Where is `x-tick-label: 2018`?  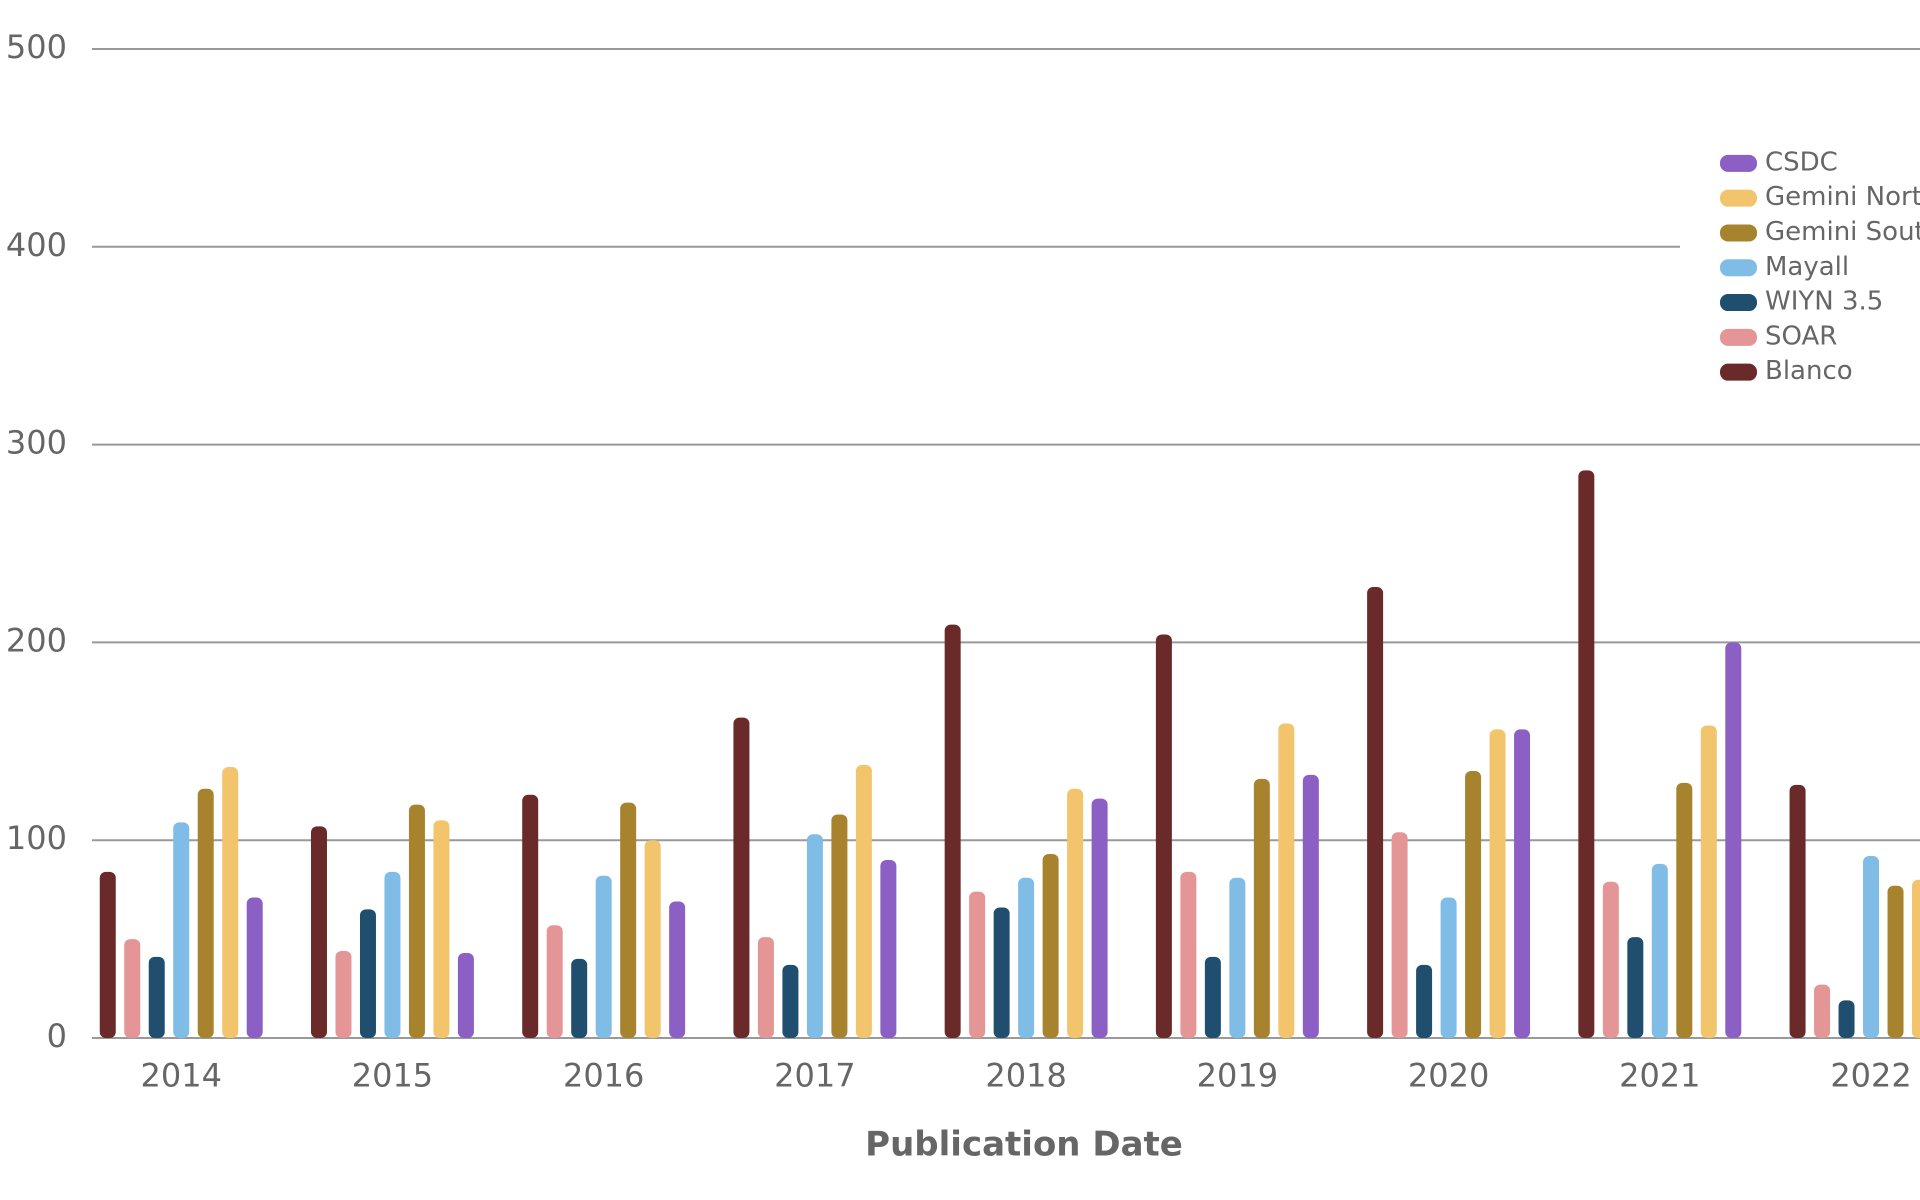
x-tick-label: 2018 is located at coordinates (1025, 1076).